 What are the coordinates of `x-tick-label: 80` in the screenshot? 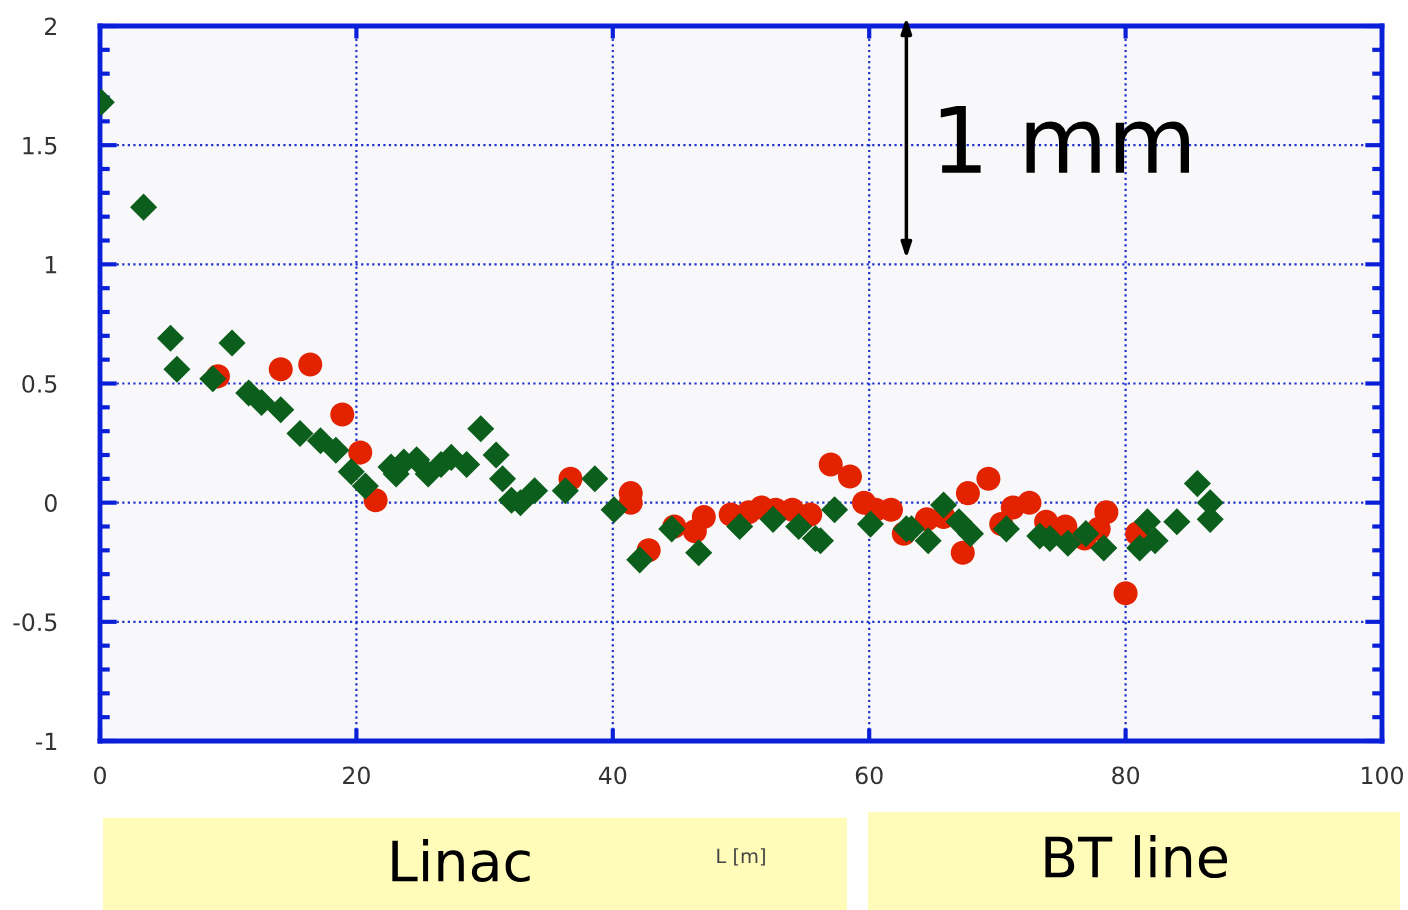 It's located at (1126, 775).